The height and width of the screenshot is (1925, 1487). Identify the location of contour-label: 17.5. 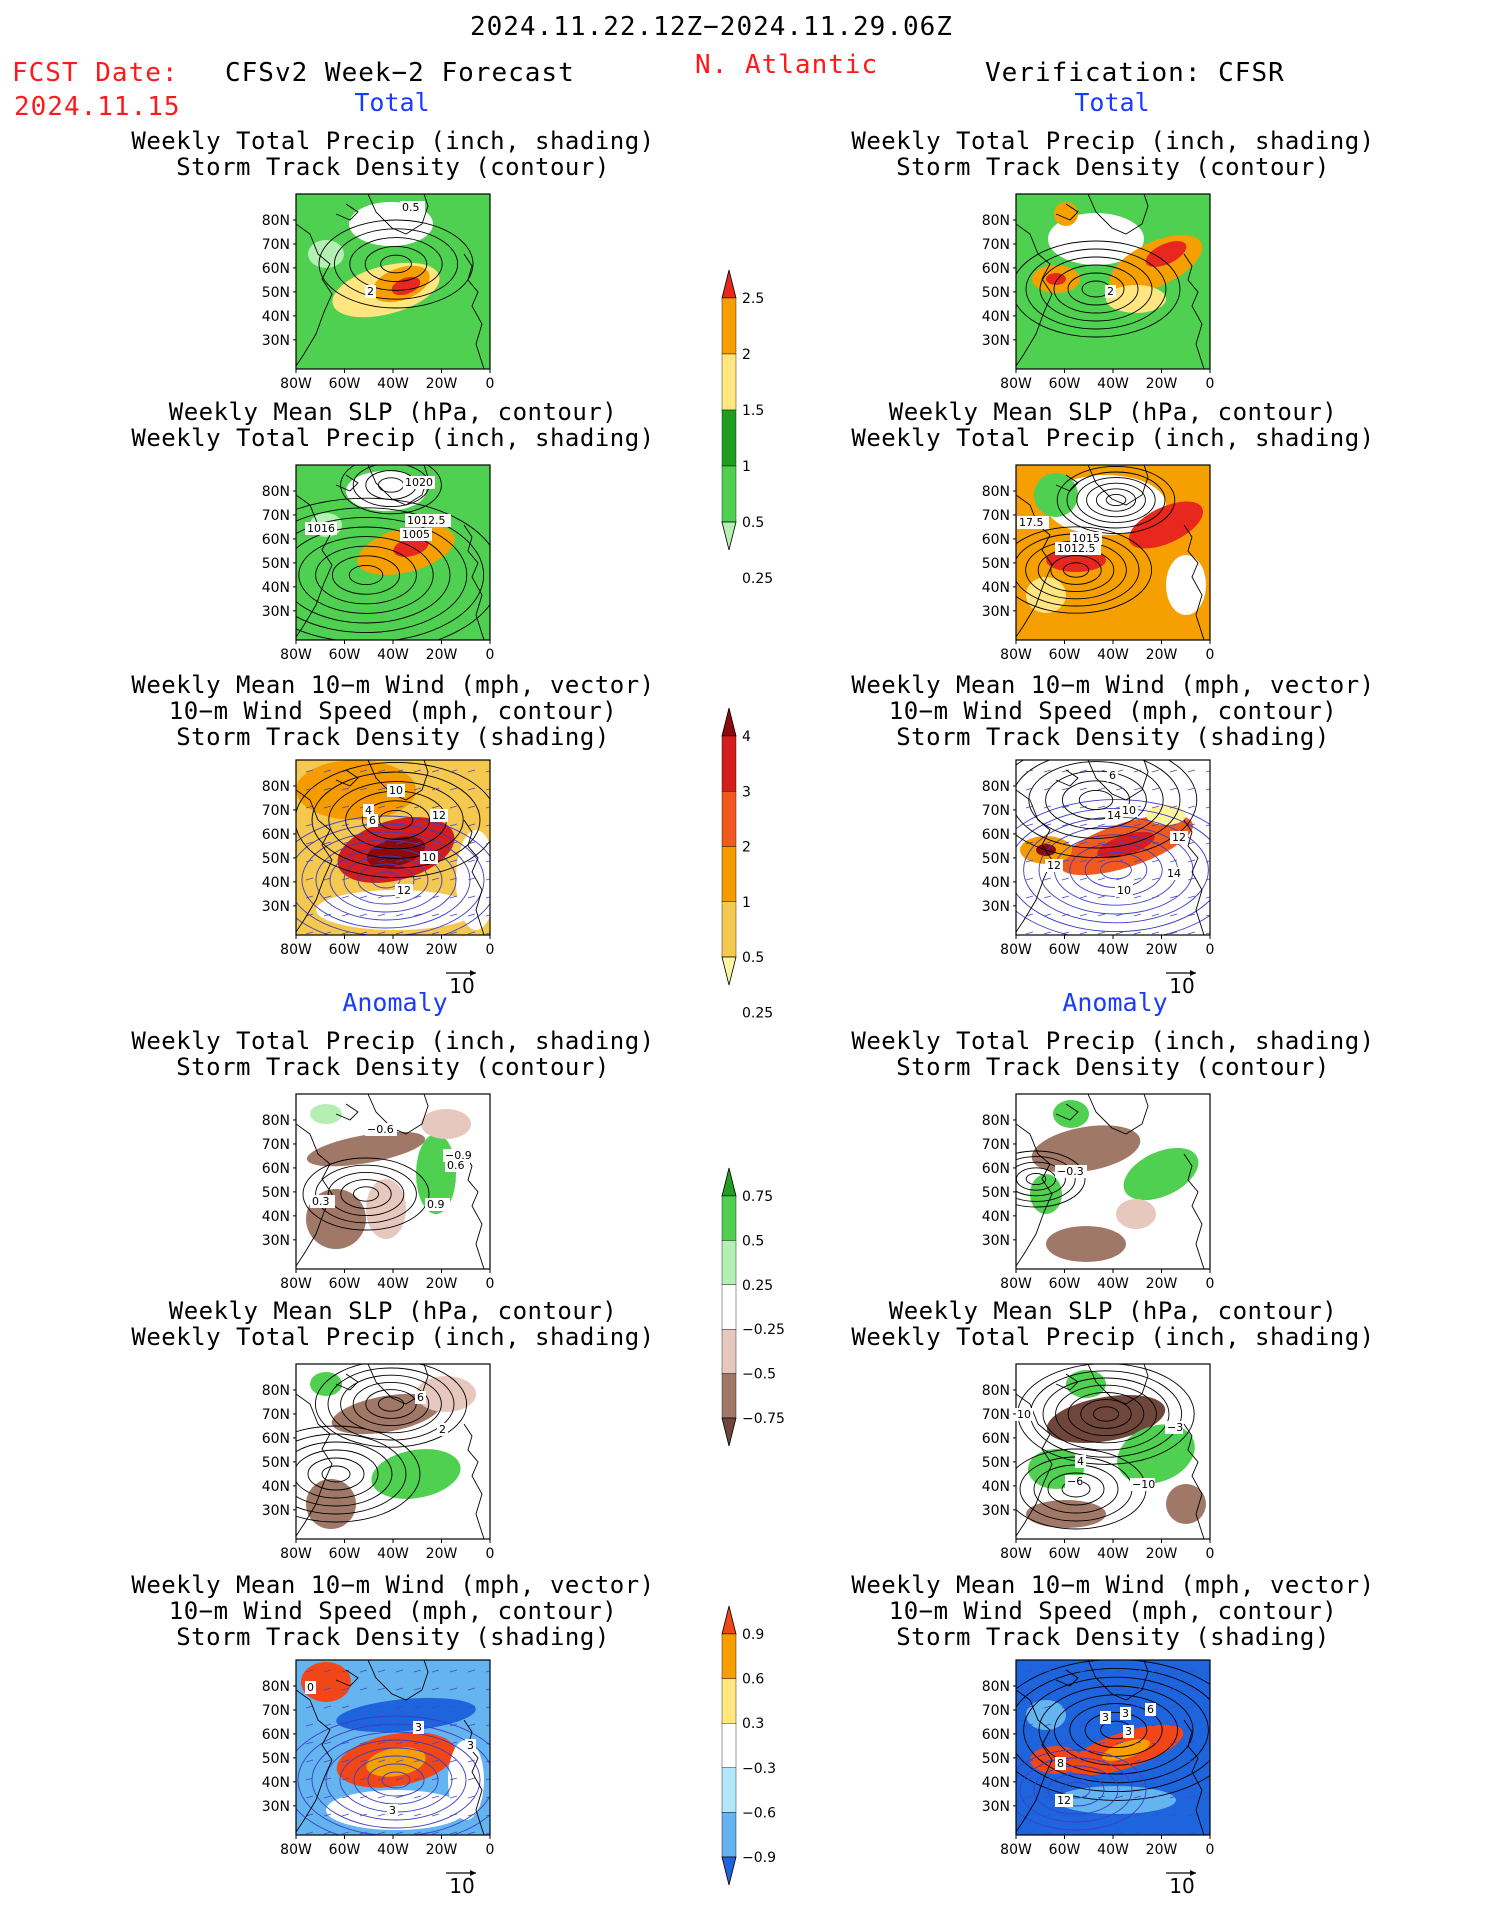
(1033, 522).